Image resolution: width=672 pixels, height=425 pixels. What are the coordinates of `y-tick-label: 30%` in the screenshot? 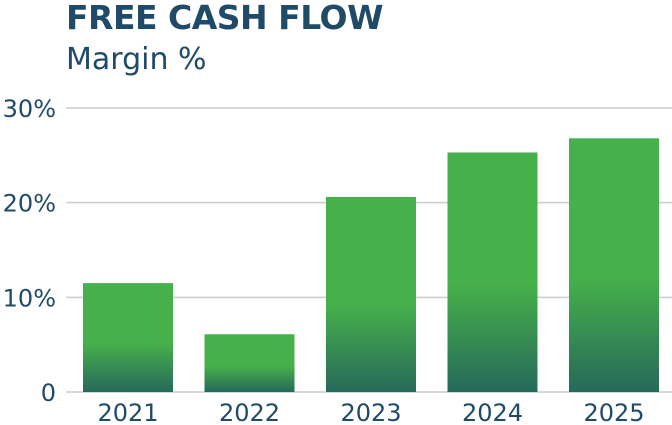 It's located at (29, 109).